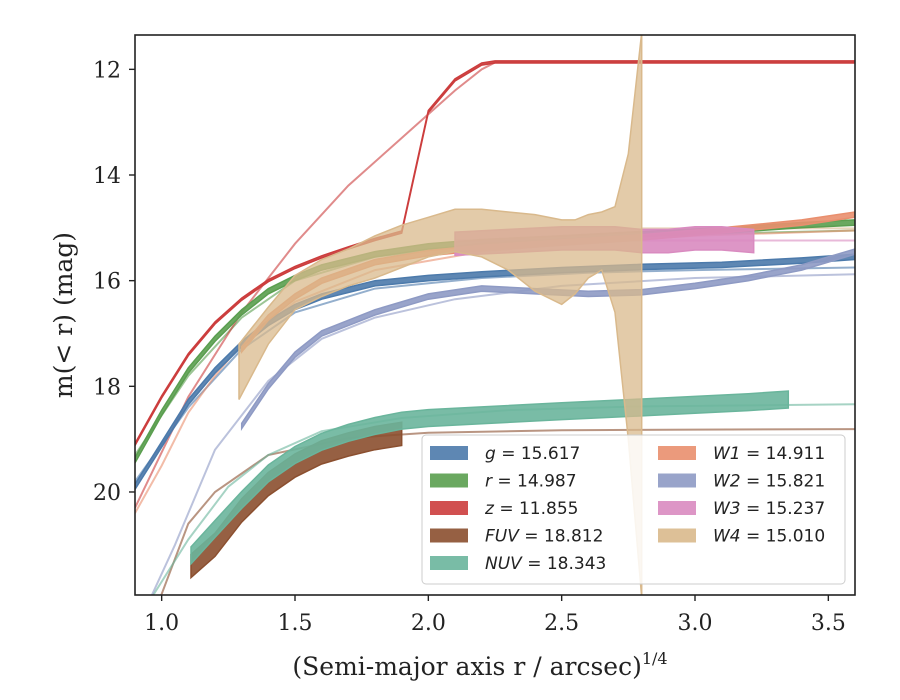 This screenshot has width=900, height=700. I want to click on legend-box, so click(633, 509).